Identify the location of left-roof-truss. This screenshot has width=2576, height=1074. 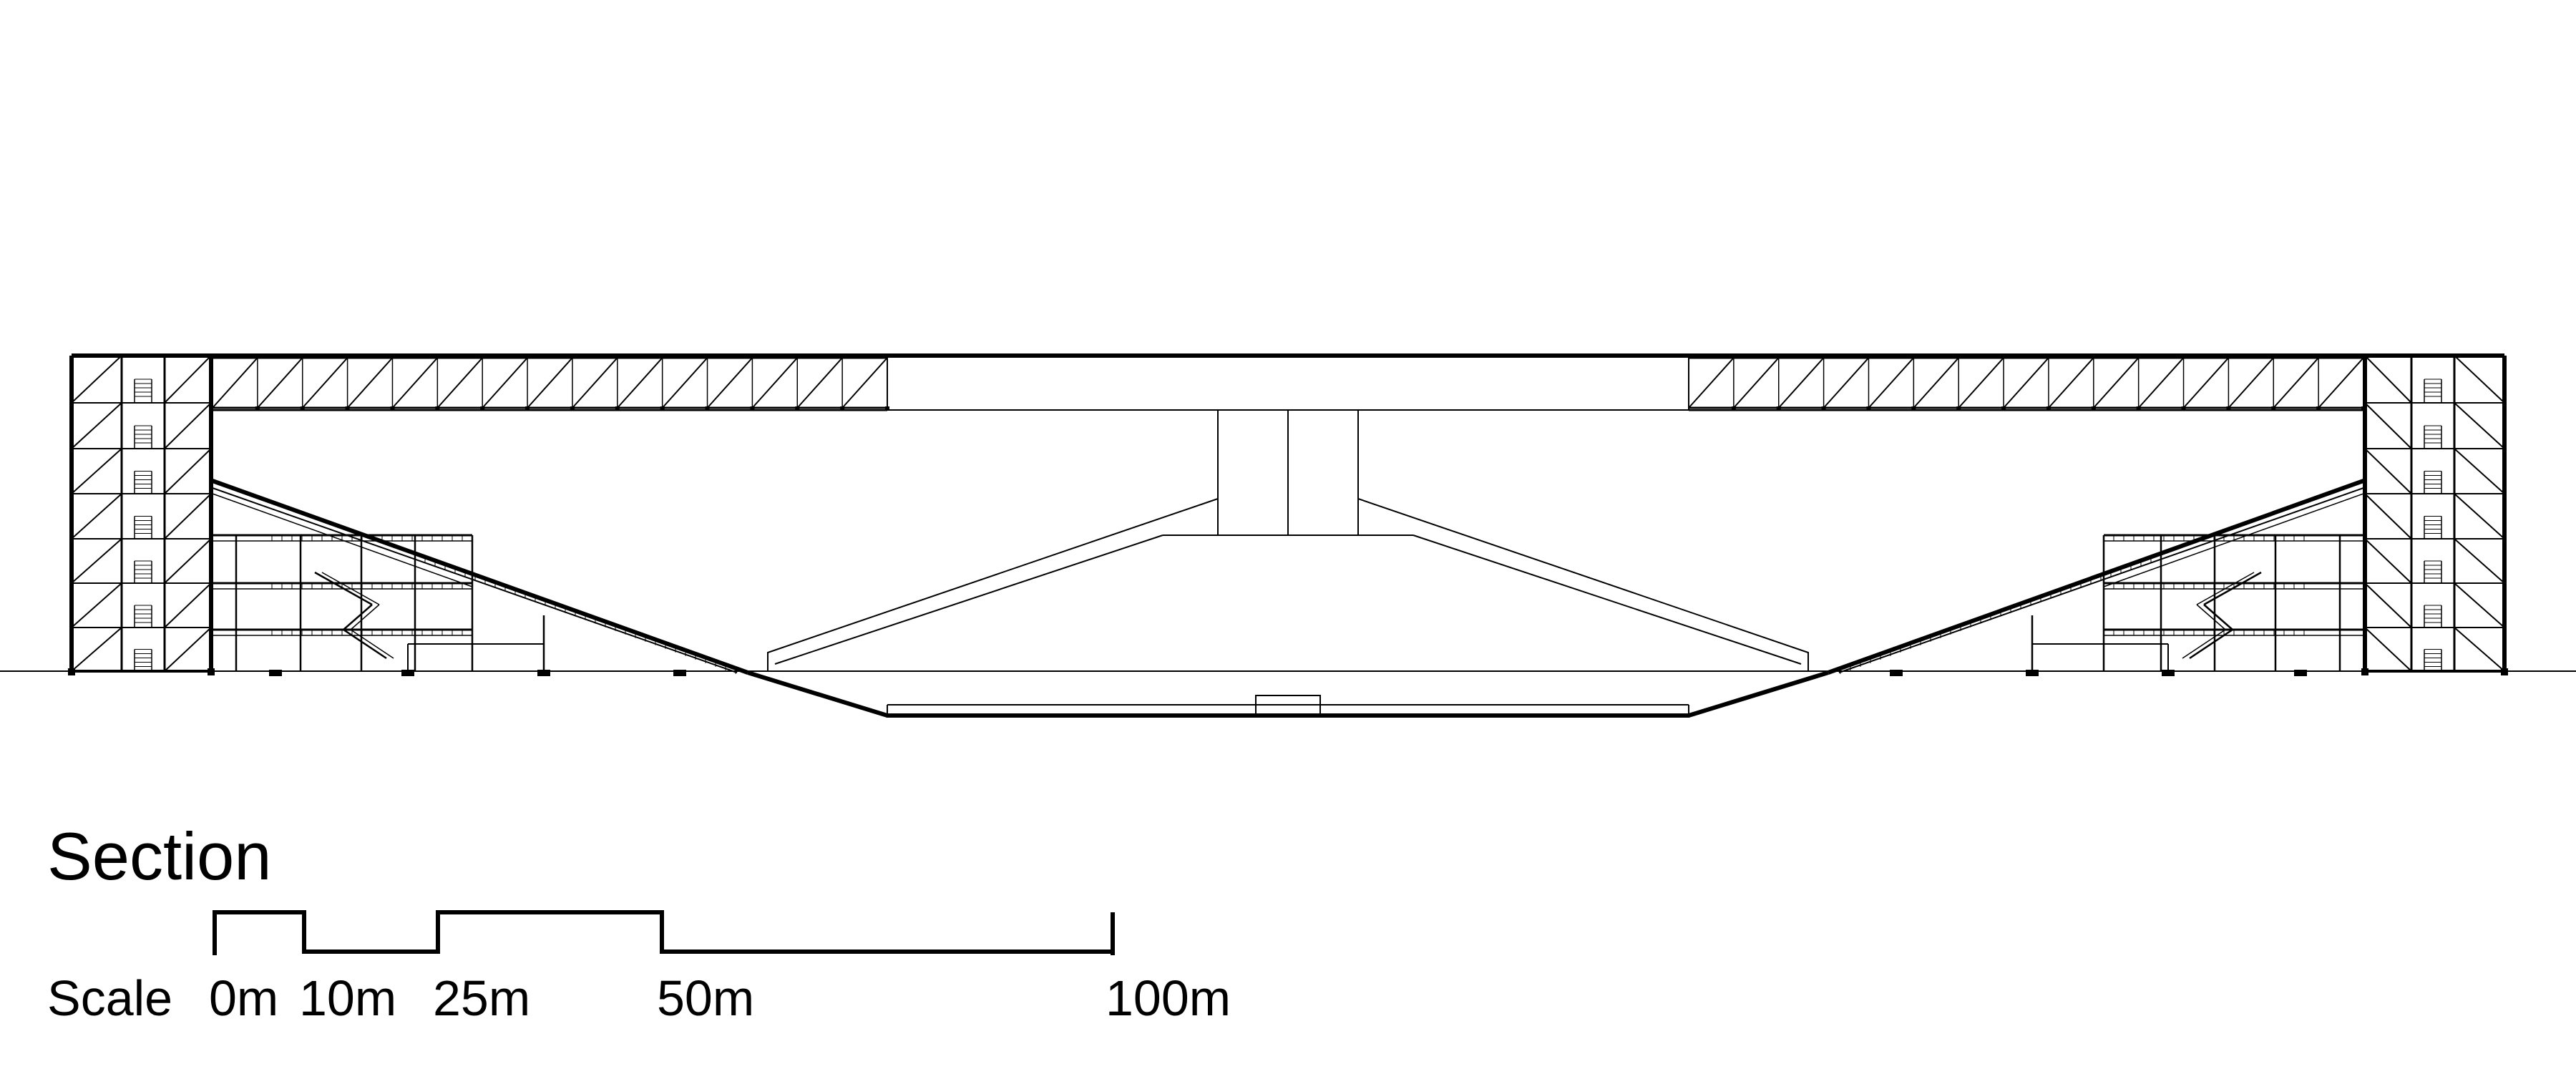
(550, 383).